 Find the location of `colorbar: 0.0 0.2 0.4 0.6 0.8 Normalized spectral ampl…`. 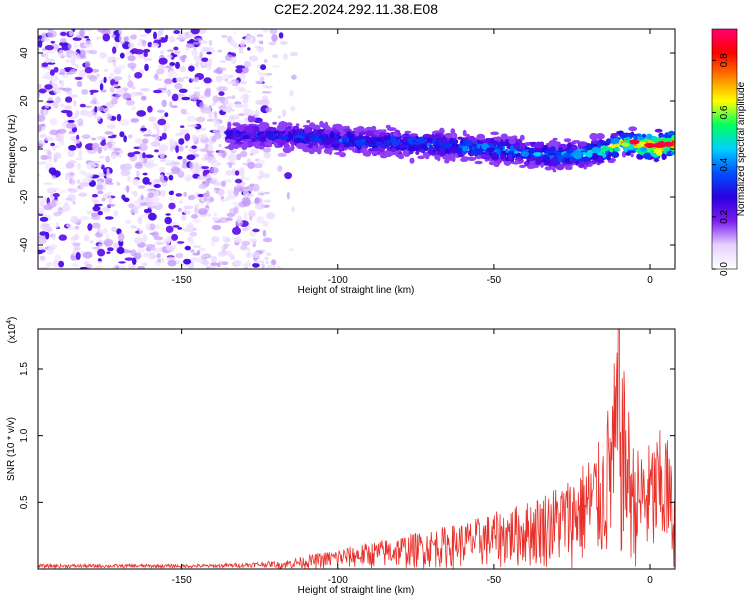

colorbar: 0.0 0.2 0.4 0.6 0.8 Normalized spectral ampl… is located at coordinates (729, 152).